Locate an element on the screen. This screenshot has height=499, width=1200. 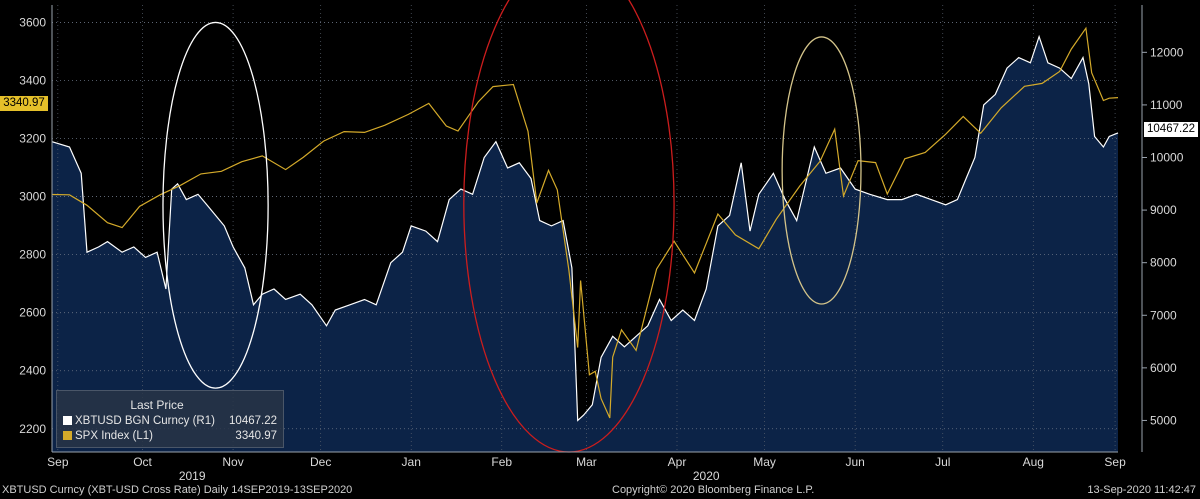
legend-label-xbt: XBTUSD BGN Curncy (R1) is located at coordinates (145, 421).